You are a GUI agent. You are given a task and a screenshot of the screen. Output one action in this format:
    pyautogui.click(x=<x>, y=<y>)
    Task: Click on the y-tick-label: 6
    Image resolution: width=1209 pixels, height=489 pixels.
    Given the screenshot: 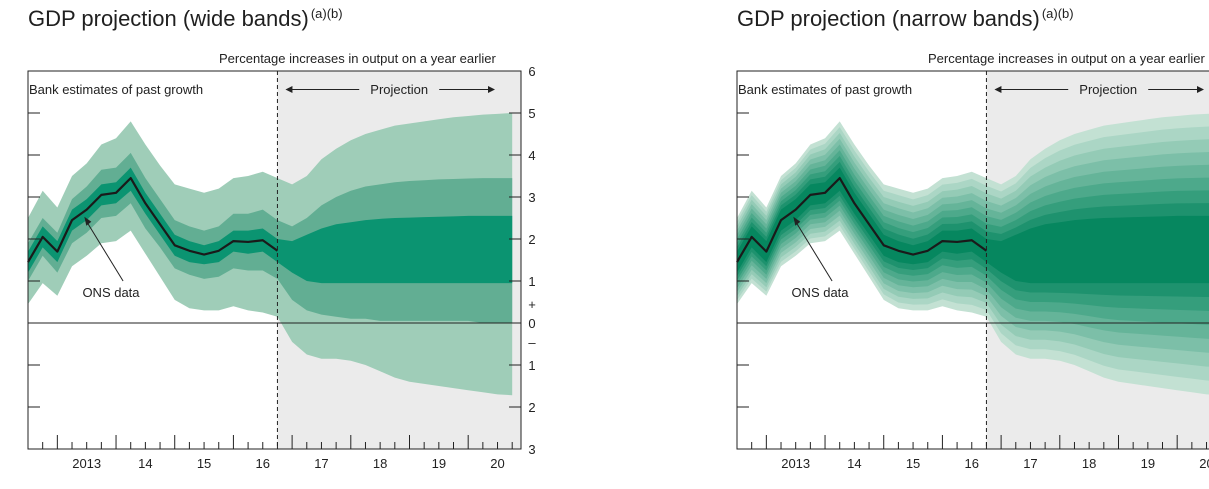 What is the action you would take?
    pyautogui.click(x=531, y=71)
    